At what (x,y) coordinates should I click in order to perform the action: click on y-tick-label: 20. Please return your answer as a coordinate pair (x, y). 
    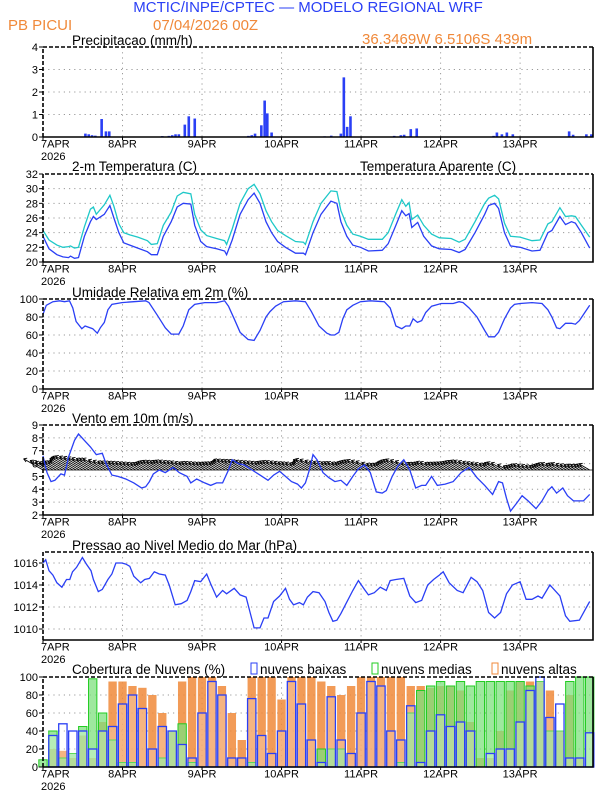
    Looking at the image, I should click on (32, 263).